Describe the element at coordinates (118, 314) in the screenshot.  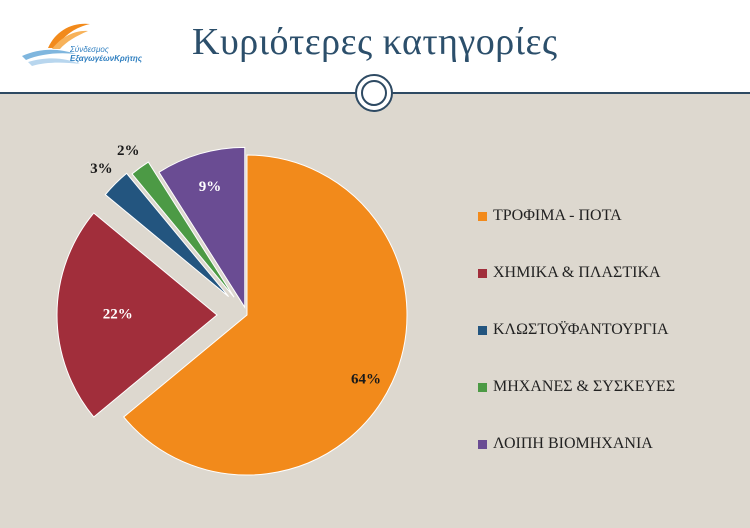
I see `pie-data-label-2: 22%` at that location.